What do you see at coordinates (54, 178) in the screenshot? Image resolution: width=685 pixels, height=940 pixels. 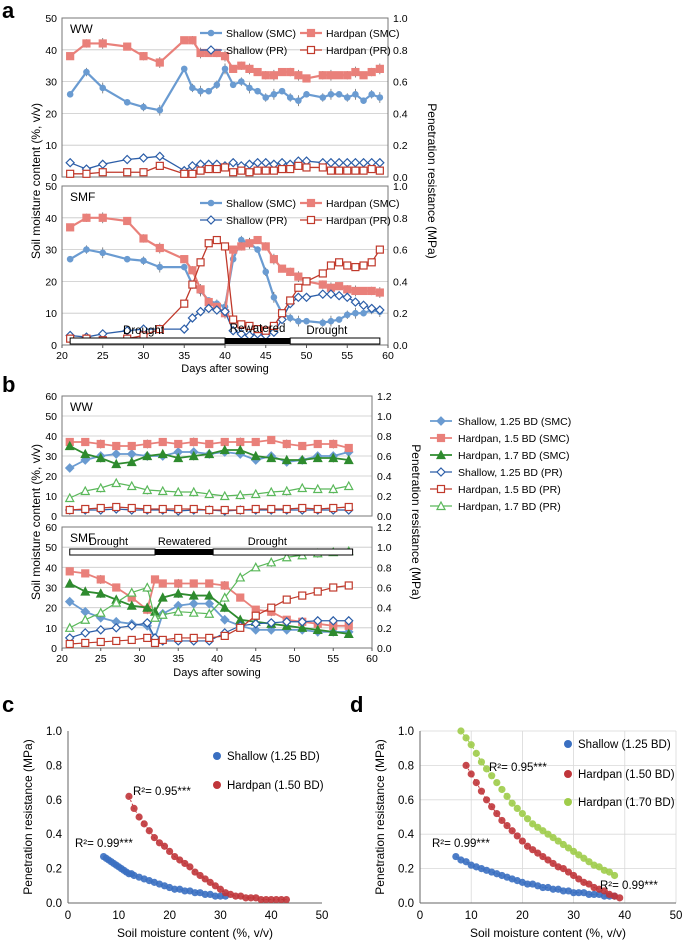 I see `y-tick-label: 0` at bounding box center [54, 178].